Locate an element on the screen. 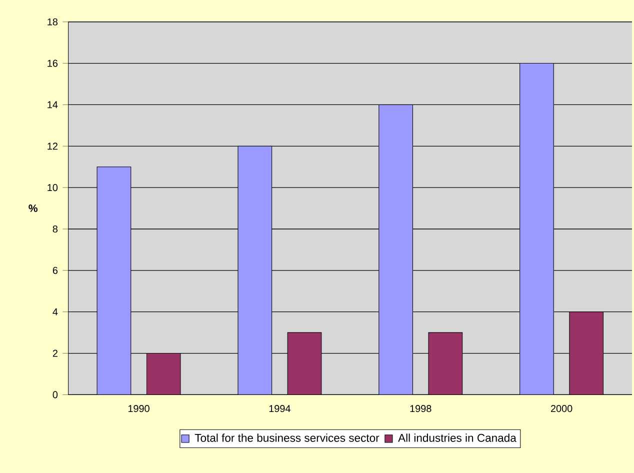 This screenshot has width=634, height=473. y-tick-label: 4 is located at coordinates (55, 312).